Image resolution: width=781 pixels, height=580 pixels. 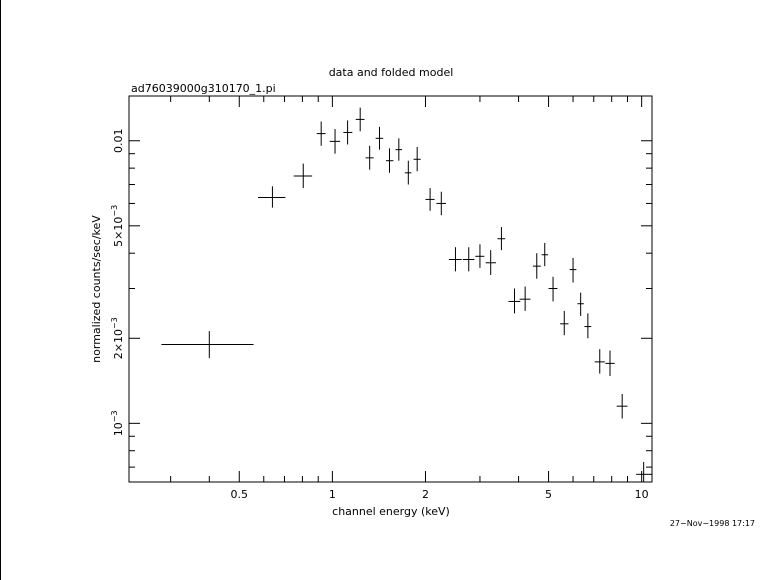 I want to click on x-tick-label: 10, so click(x=642, y=494).